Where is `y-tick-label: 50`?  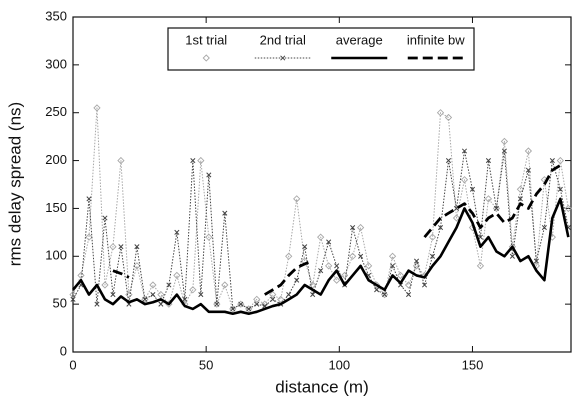
y-tick-label: 50 is located at coordinates (60, 303).